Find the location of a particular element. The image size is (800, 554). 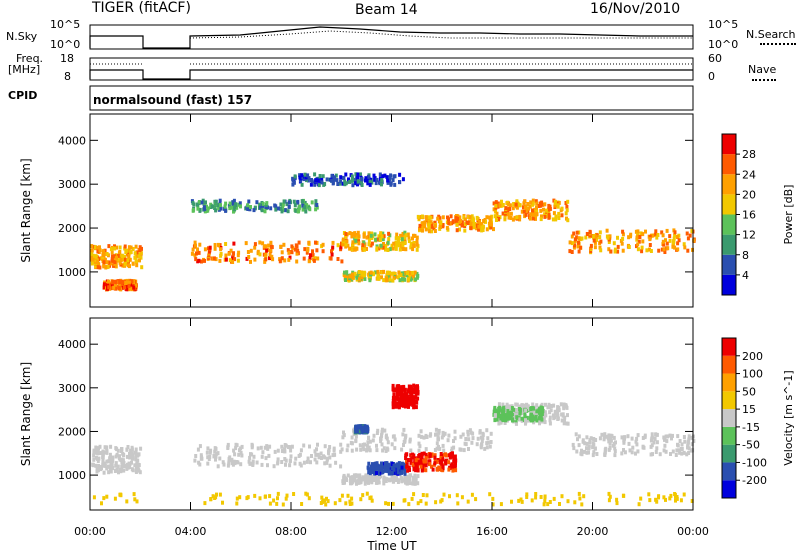

velocity-ytick-label: 1000 is located at coordinates (72, 475).